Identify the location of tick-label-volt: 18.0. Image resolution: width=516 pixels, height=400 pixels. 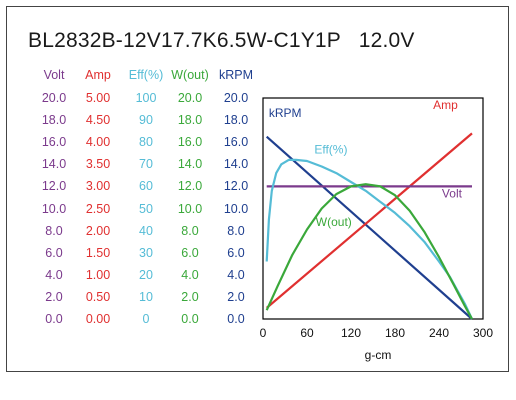
(54, 120).